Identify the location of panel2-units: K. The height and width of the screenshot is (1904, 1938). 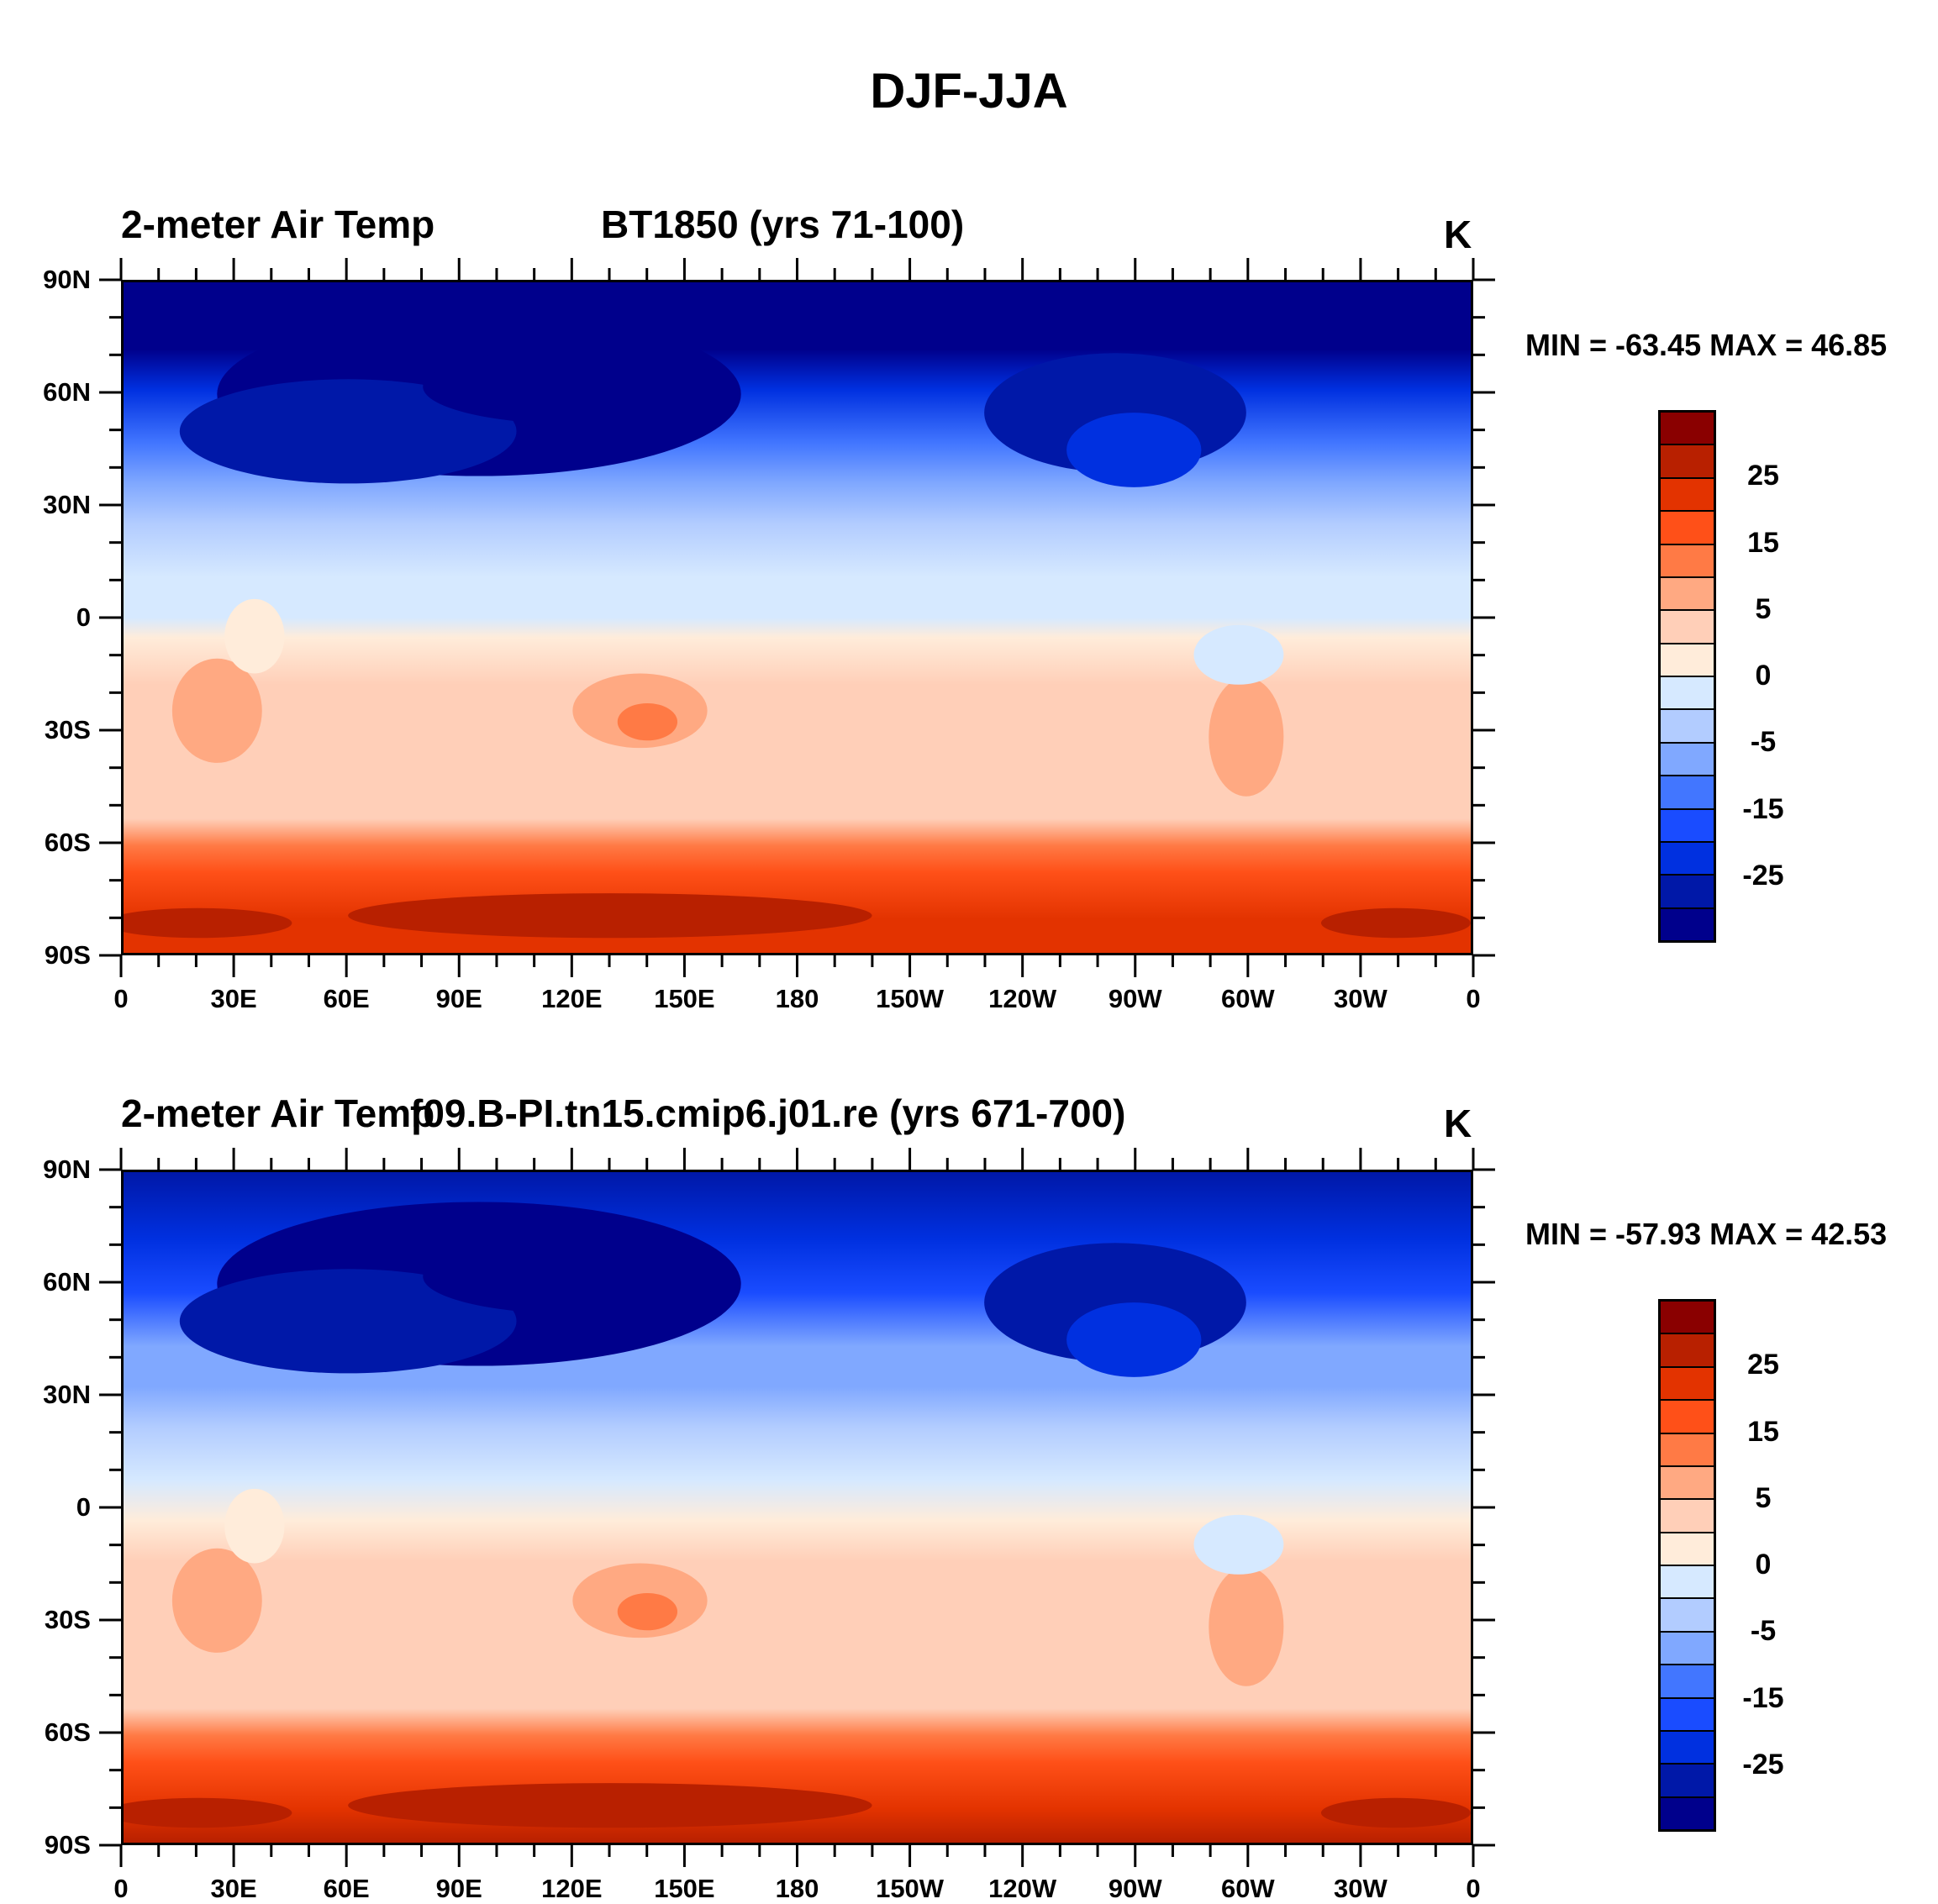
(1458, 1123).